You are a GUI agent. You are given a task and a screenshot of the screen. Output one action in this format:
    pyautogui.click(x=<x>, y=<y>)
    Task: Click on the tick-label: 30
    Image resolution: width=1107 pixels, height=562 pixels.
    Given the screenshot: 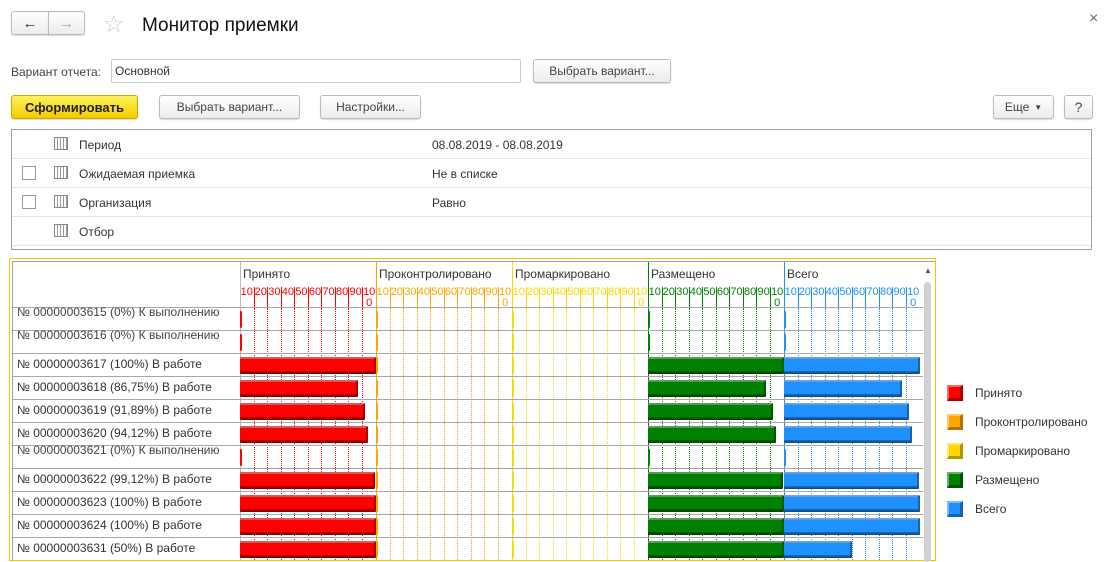 What is the action you would take?
    pyautogui.click(x=818, y=298)
    